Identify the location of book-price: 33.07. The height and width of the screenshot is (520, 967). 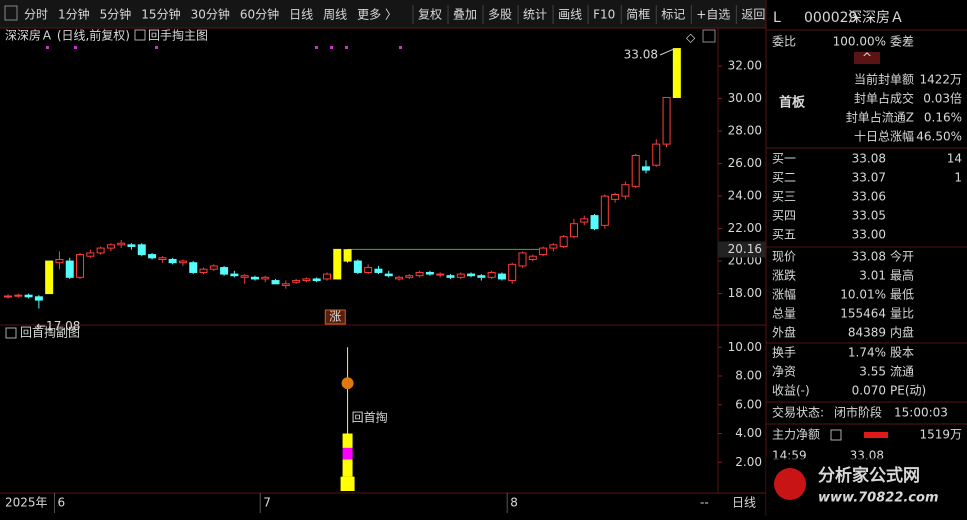
(869, 178).